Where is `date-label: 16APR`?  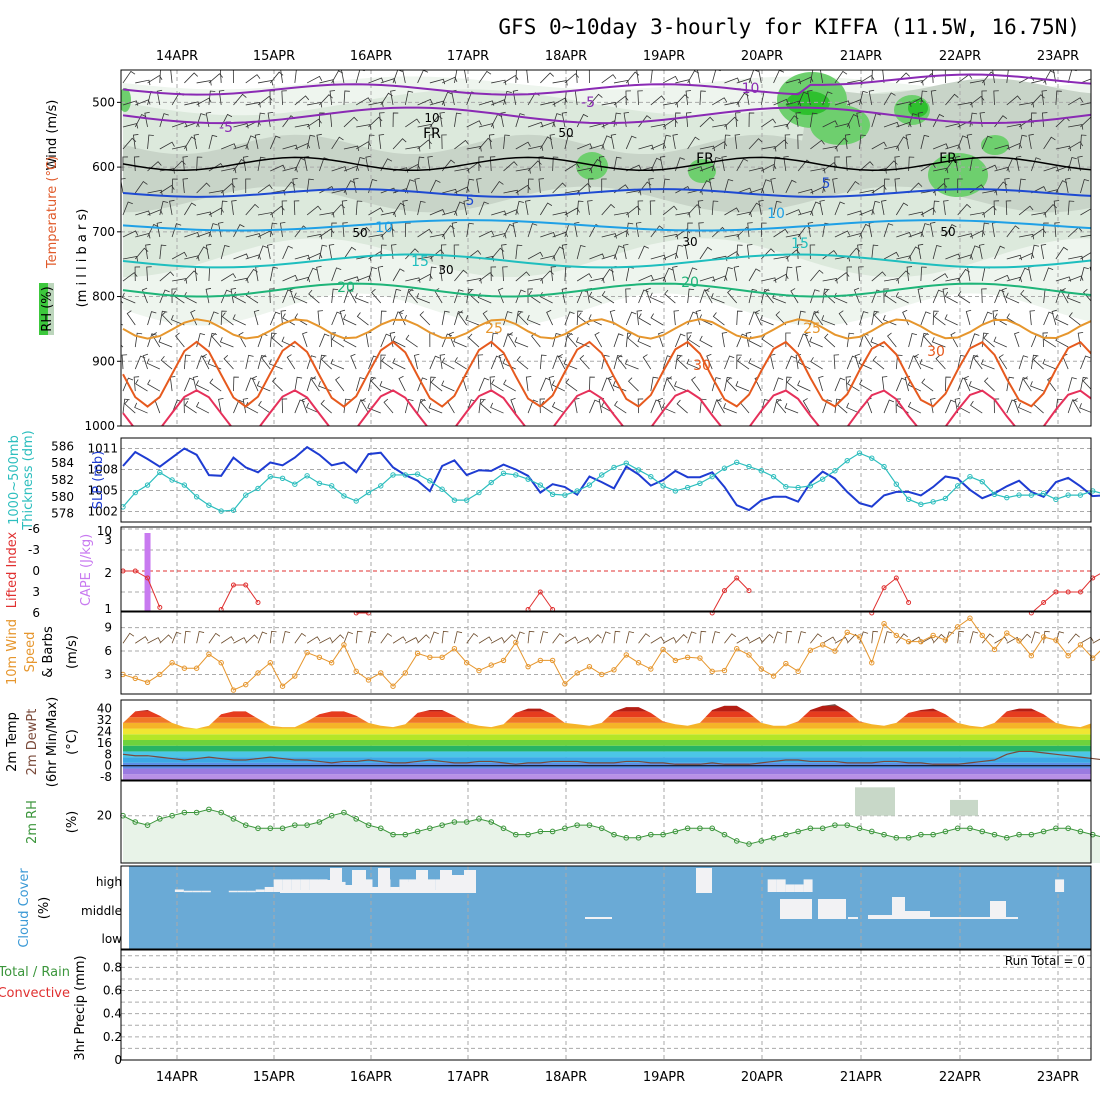 date-label: 16APR is located at coordinates (371, 1077).